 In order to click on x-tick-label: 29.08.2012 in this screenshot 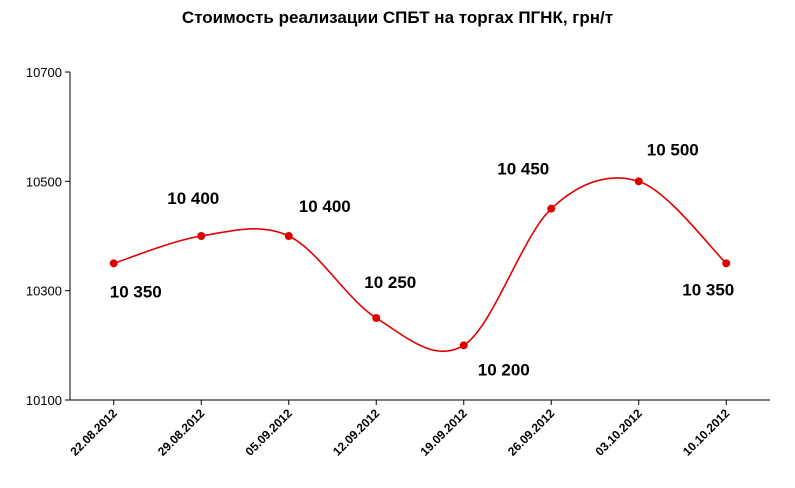, I will do `click(181, 432)`.